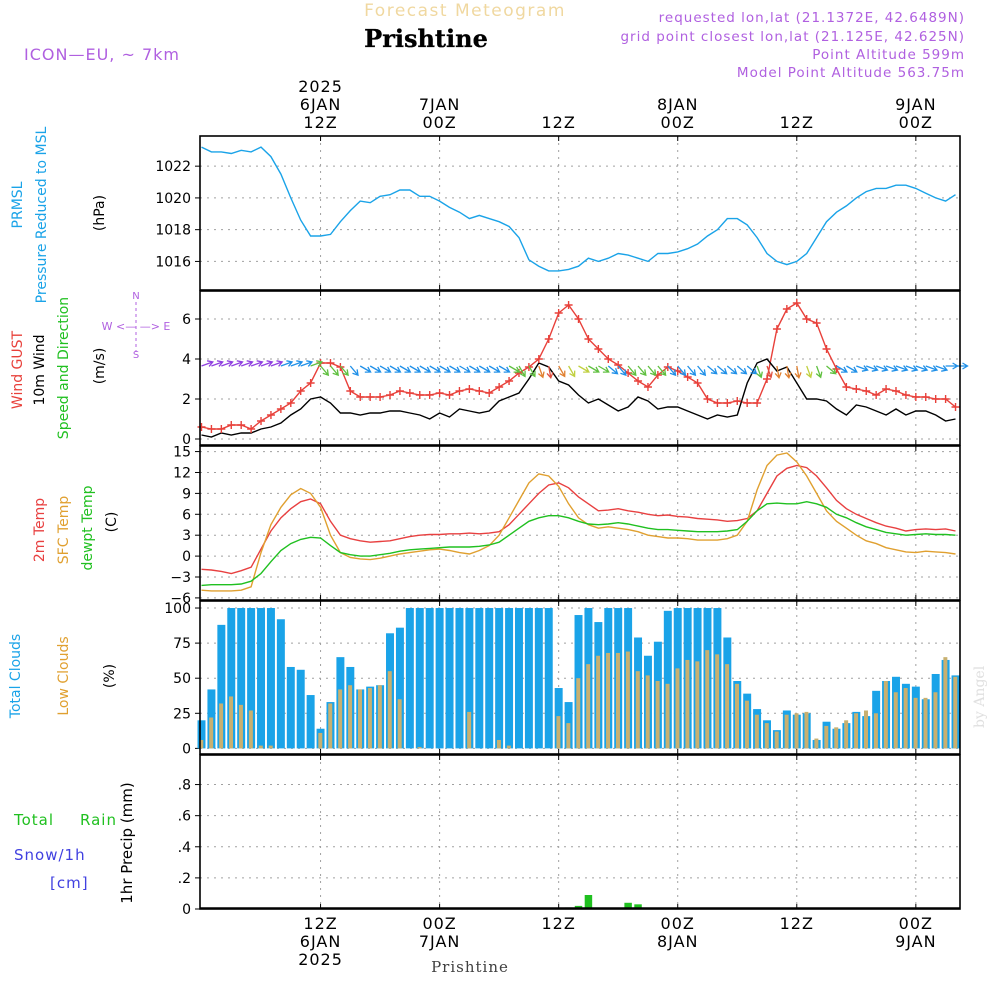 Image resolution: width=1000 pixels, height=1004 pixels. What do you see at coordinates (186, 536) in the screenshot?
I see `y-tick-label: 3` at bounding box center [186, 536].